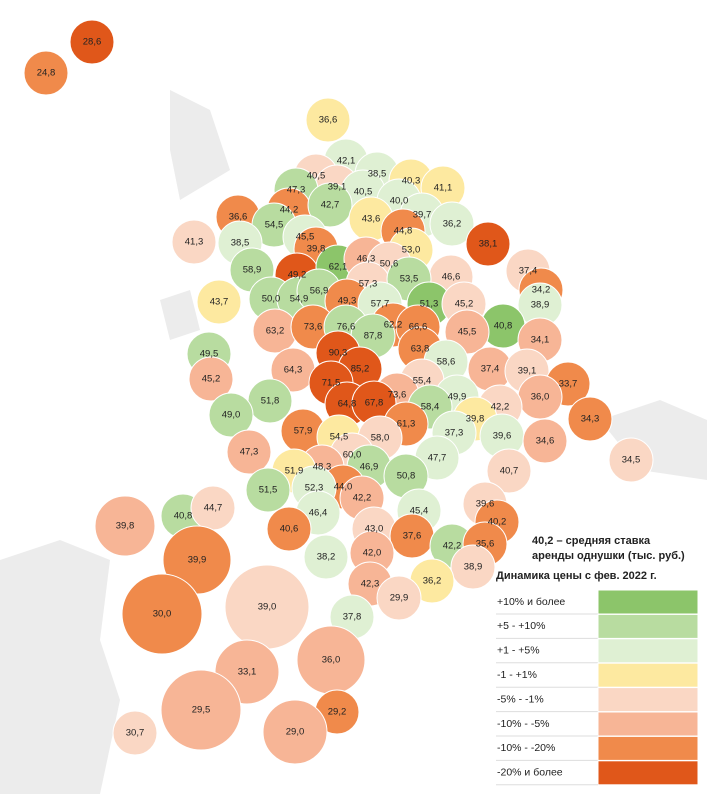 This screenshot has height=794, width=707. What do you see at coordinates (338, 267) in the screenshot?
I see `region-label: 62,1` at bounding box center [338, 267].